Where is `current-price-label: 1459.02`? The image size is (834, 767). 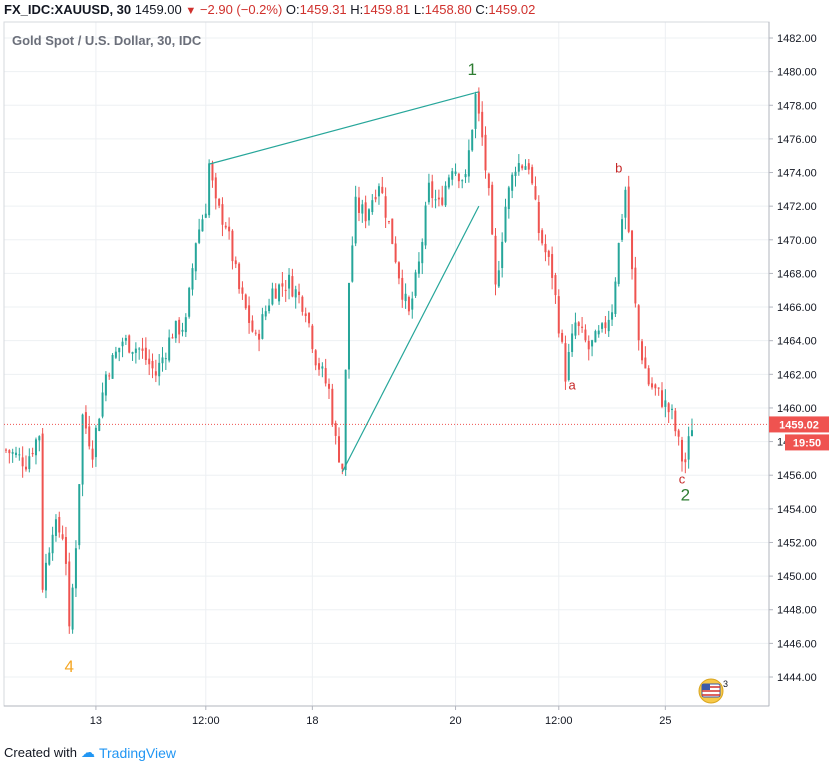
current-price-label: 1459.02 is located at coordinates (799, 425).